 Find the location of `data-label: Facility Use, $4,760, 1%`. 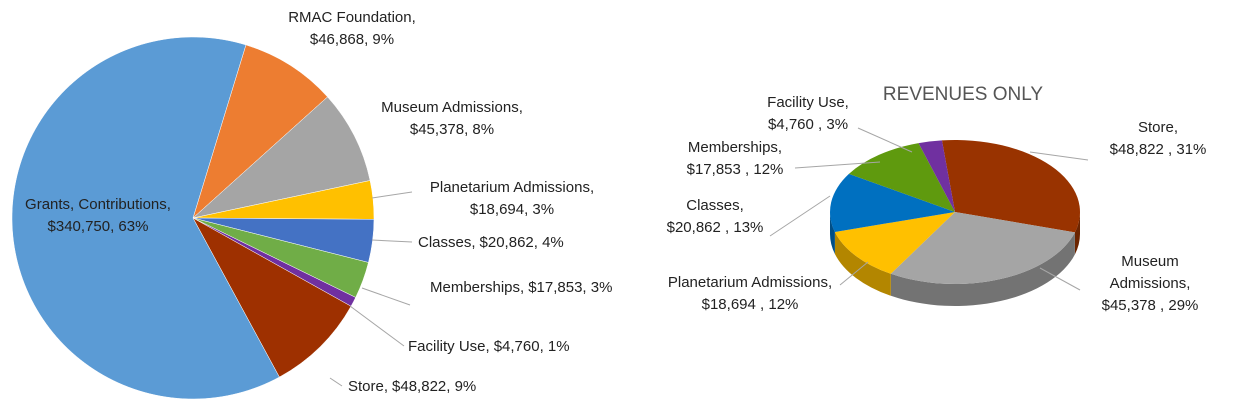

data-label: Facility Use, $4,760, 1% is located at coordinates (489, 346).